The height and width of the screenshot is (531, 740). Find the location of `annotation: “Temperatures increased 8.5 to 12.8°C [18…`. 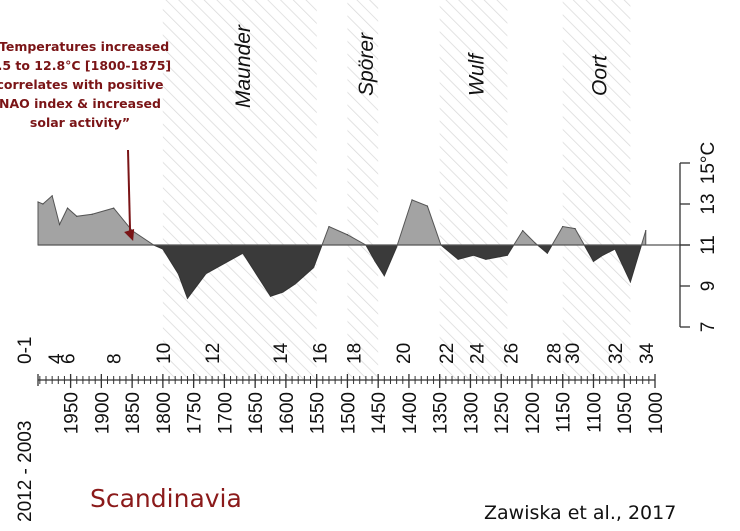

annotation: “Temperatures increased 8.5 to 12.8°C [18… is located at coordinates (85, 140).